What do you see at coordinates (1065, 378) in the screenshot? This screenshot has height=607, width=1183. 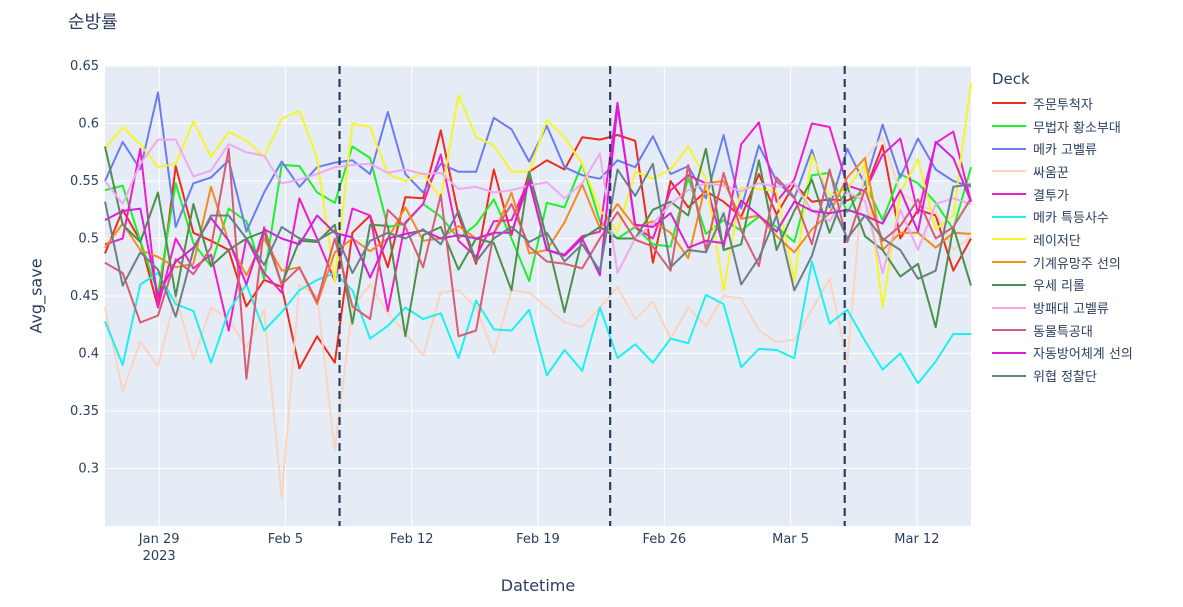 I see `legend-label: 위협 정찰단` at bounding box center [1065, 378].